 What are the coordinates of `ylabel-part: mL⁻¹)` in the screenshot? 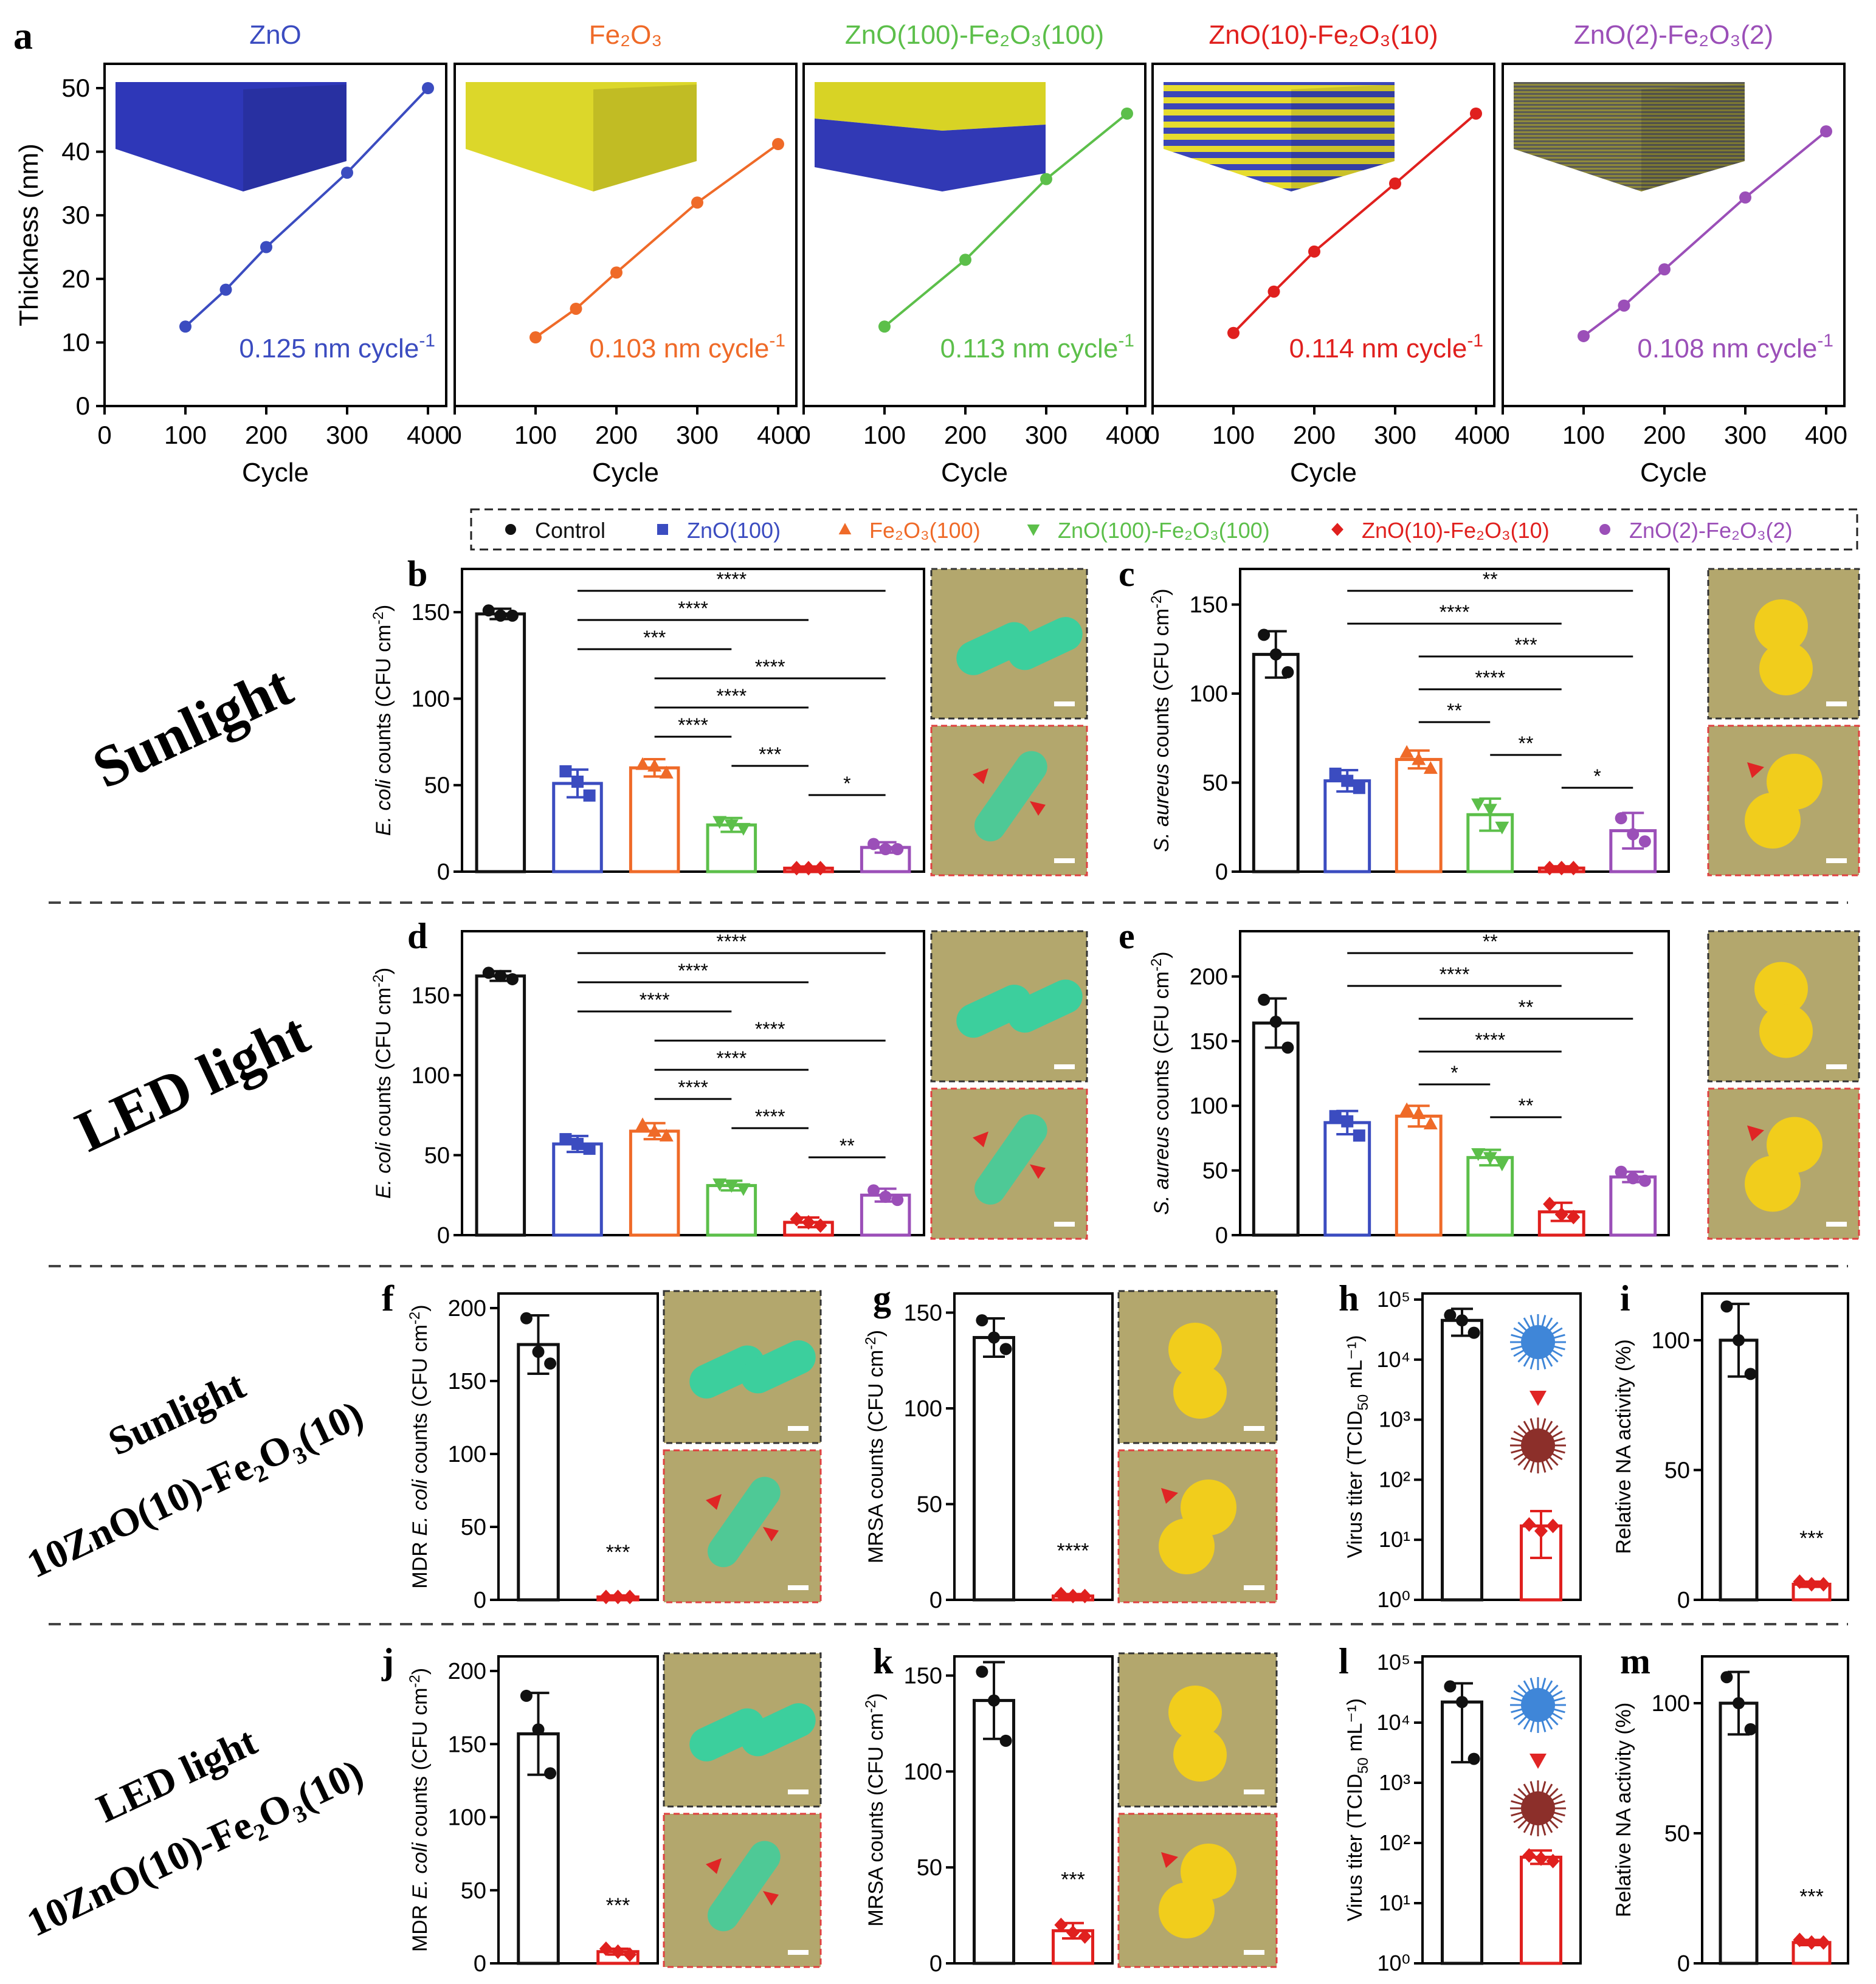 It's located at (1355, 1727).